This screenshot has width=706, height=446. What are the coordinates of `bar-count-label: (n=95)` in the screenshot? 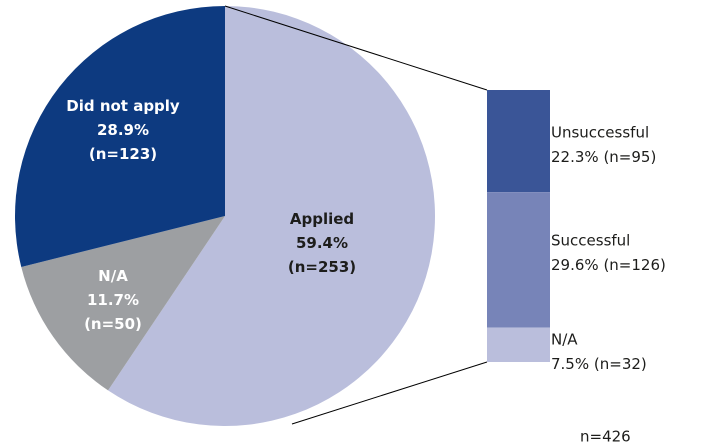 It's located at (629, 157).